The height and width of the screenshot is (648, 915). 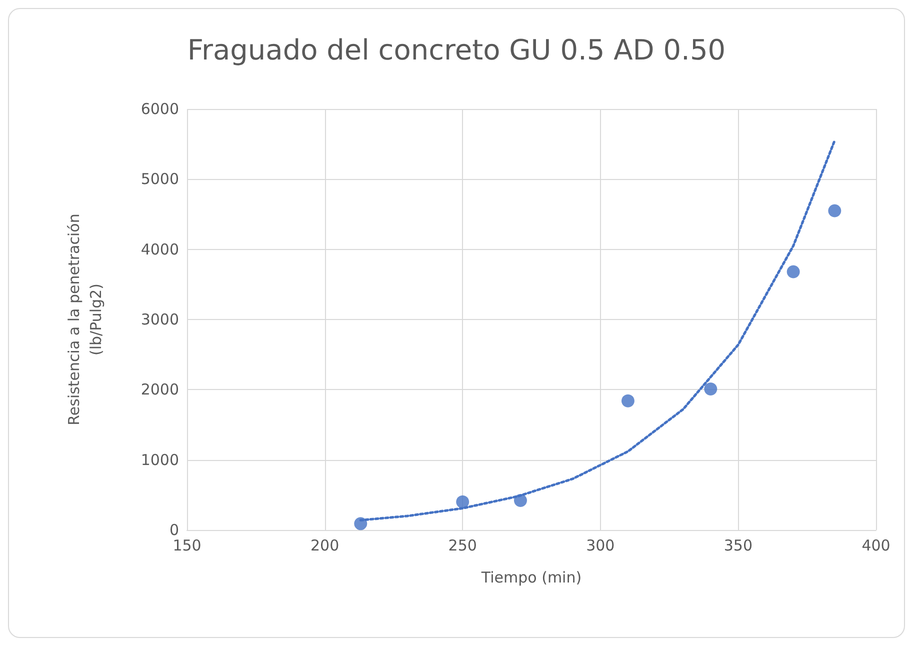 What do you see at coordinates (159, 109) in the screenshot?
I see `y-tick-label: 6000` at bounding box center [159, 109].